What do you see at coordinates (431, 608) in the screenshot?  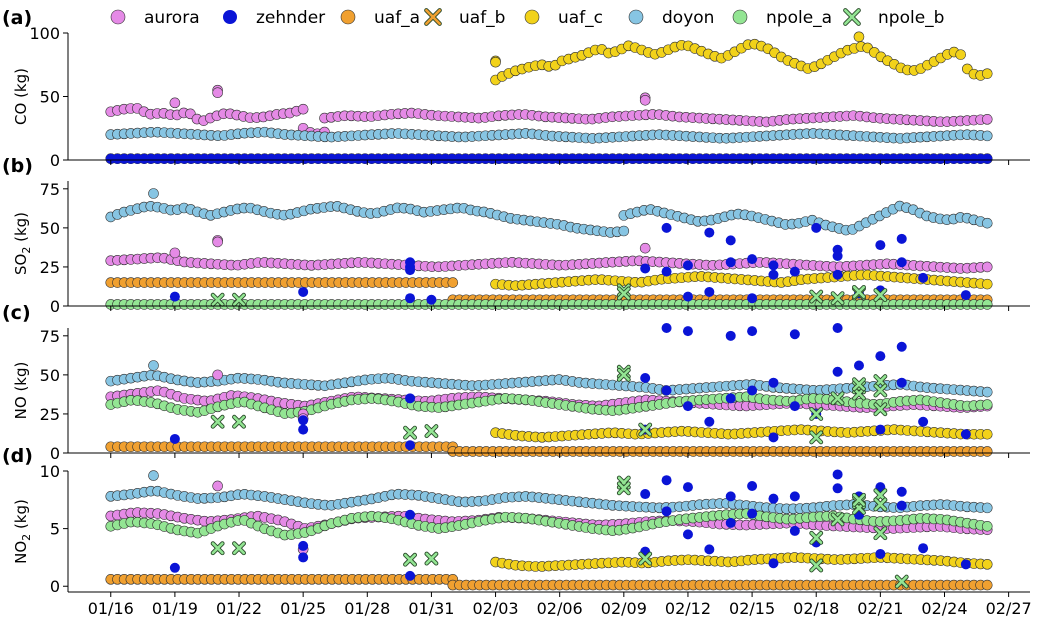 I see `x-tick-label: 01/31` at bounding box center [431, 608].